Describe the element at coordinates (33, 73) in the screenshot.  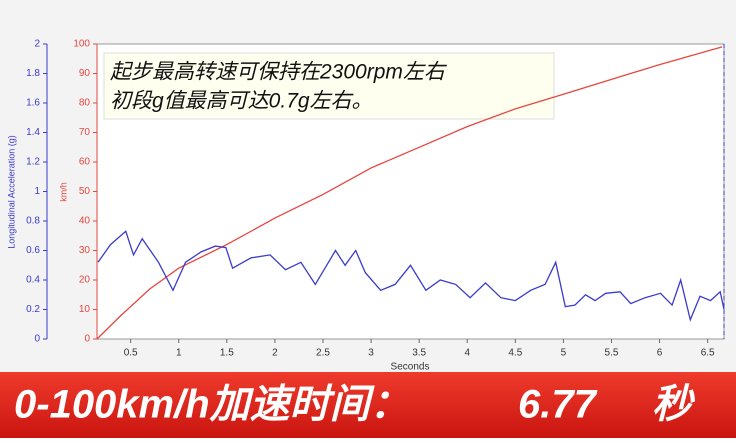
I see `y2-tick-label: 1.8` at that location.